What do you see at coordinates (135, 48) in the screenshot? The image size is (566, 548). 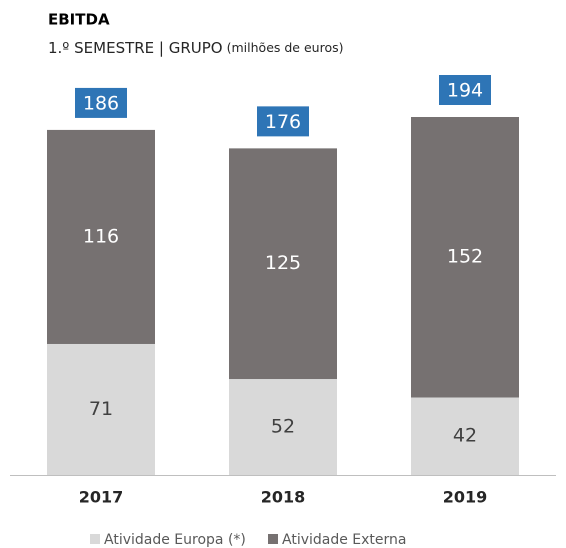 I see `subtitle: 1.º SEMESTRE | GRUPO` at bounding box center [135, 48].